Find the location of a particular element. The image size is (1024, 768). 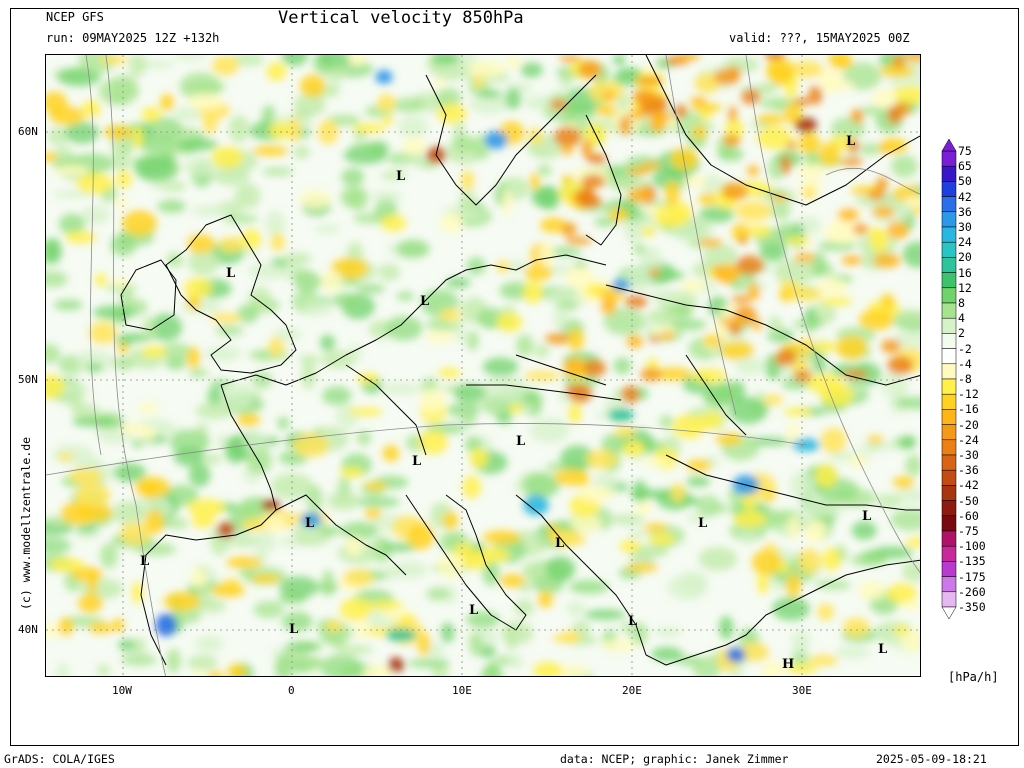

legend-label: 42 is located at coordinates (965, 196).